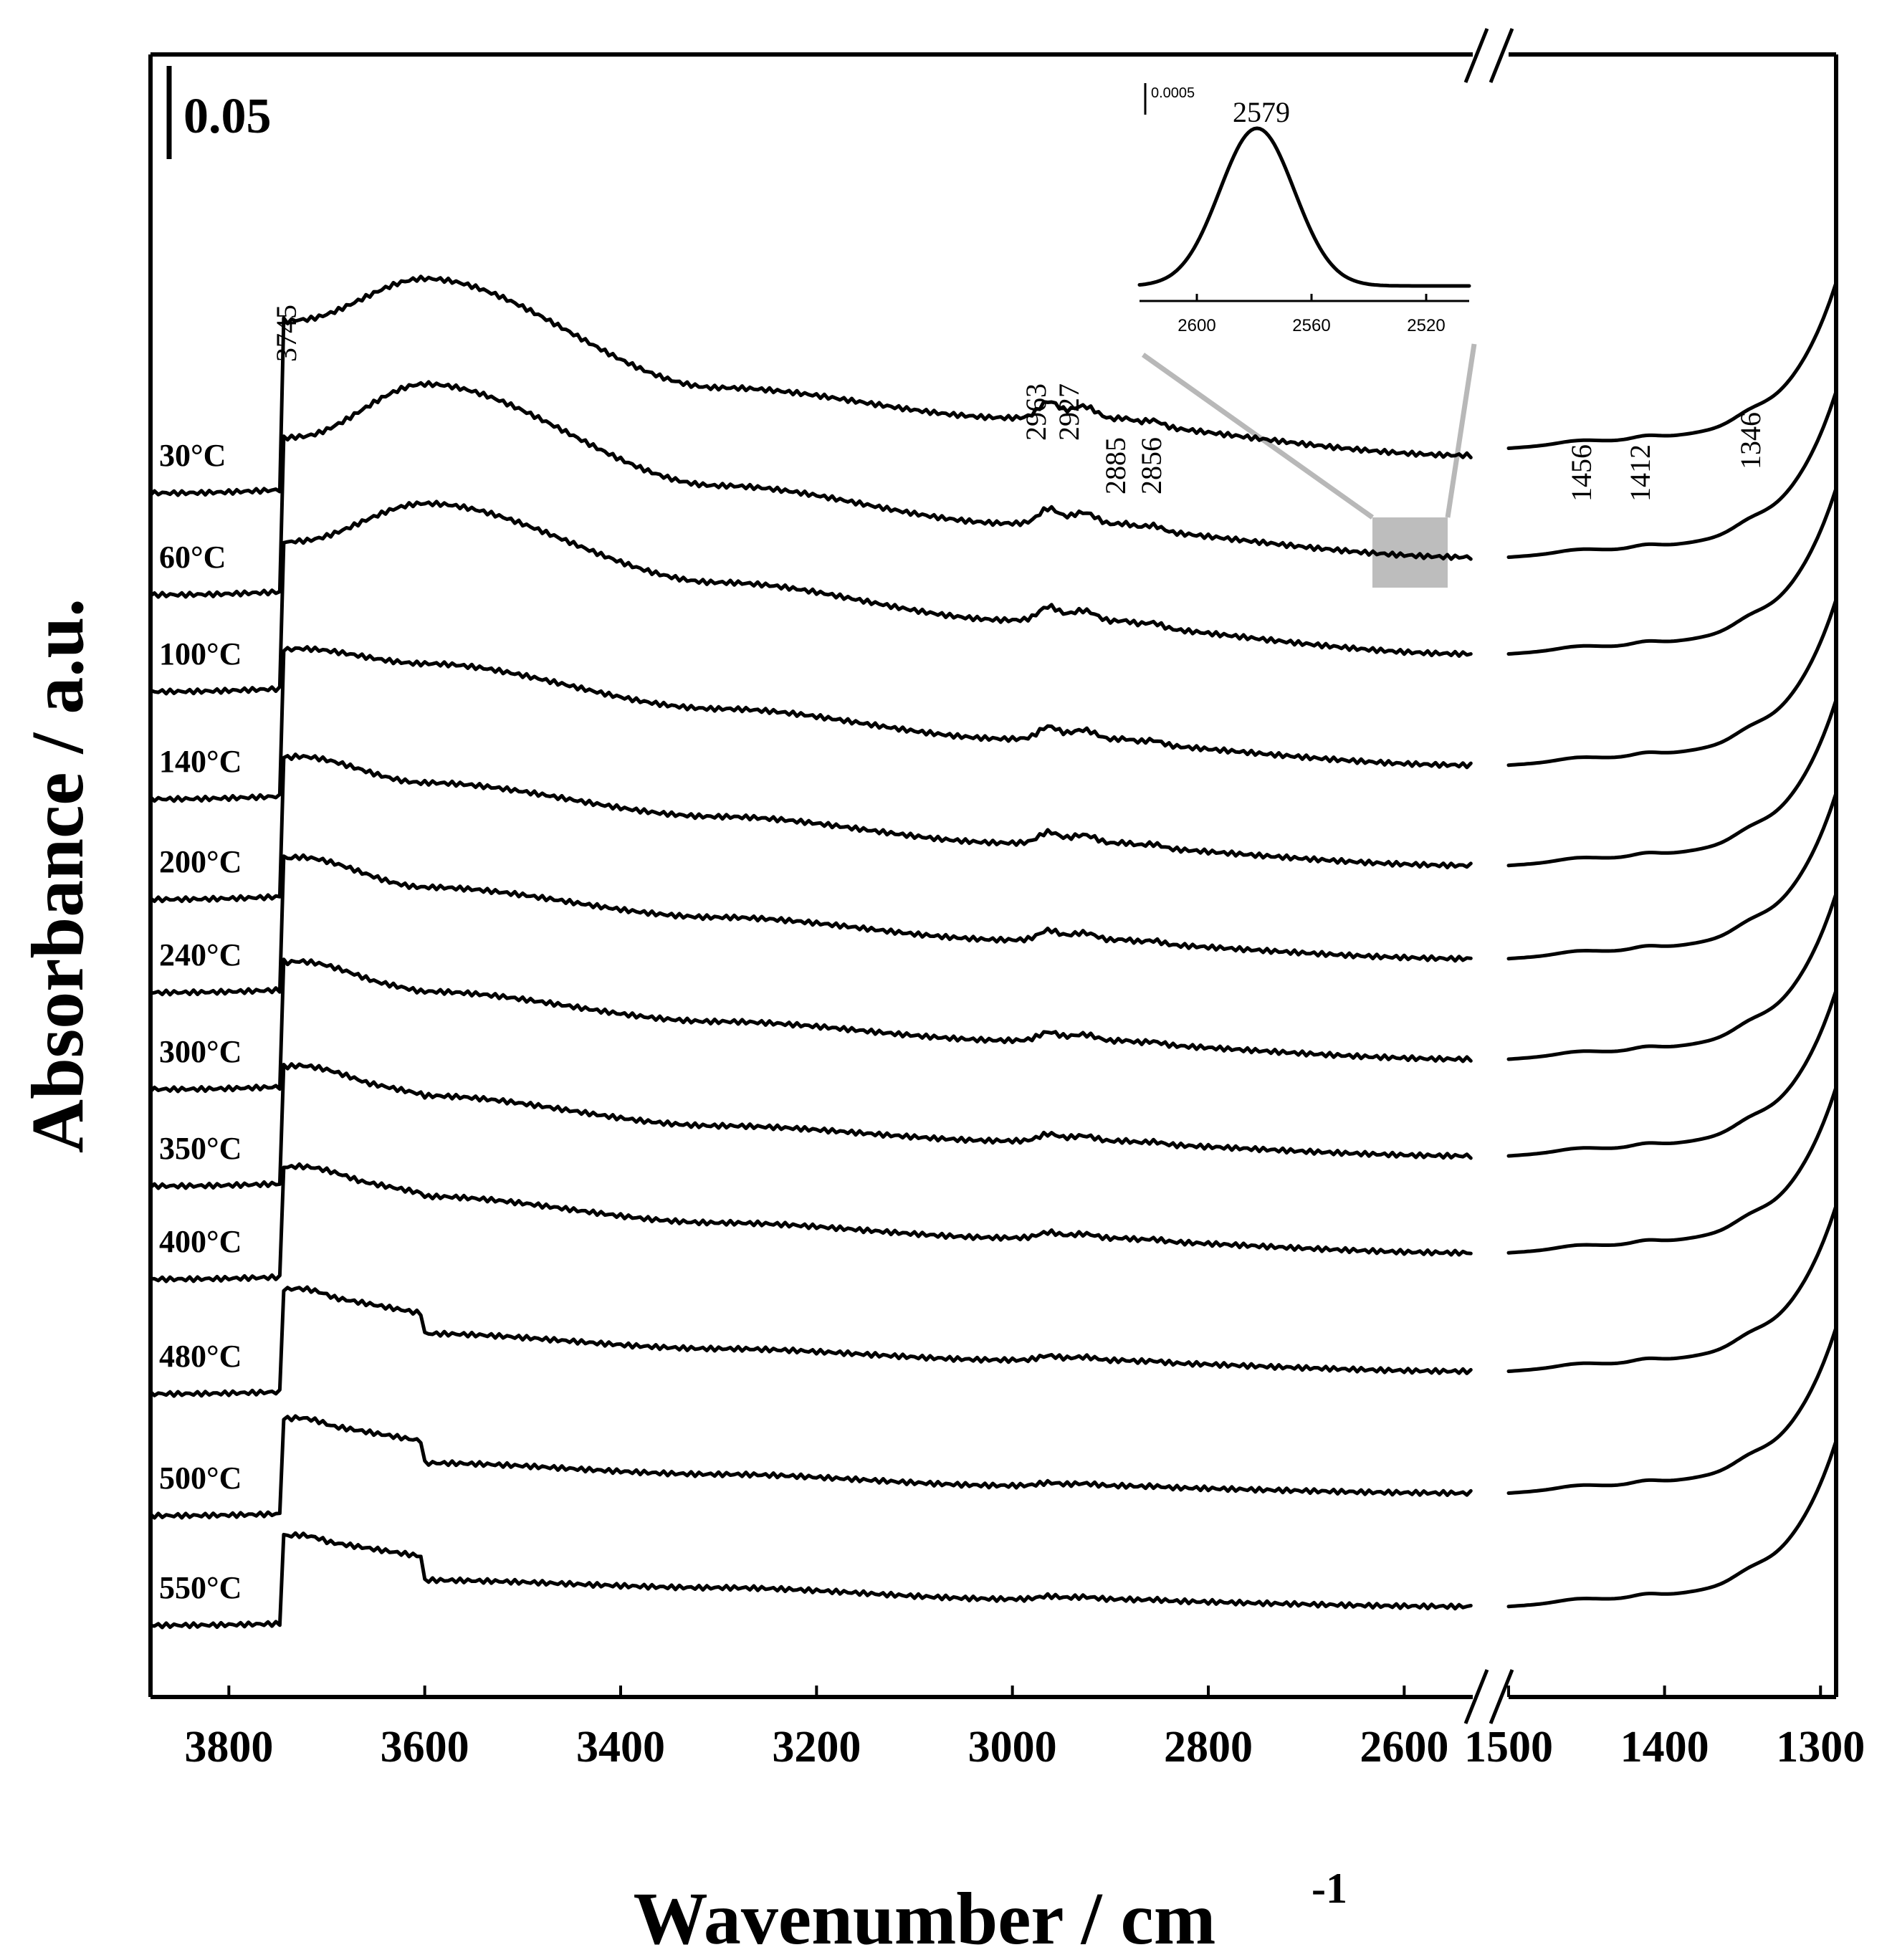 The width and height of the screenshot is (1887, 1960). Describe the element at coordinates (1311, 326) in the screenshot. I see `inset-tick-label-2560: 2560` at that location.